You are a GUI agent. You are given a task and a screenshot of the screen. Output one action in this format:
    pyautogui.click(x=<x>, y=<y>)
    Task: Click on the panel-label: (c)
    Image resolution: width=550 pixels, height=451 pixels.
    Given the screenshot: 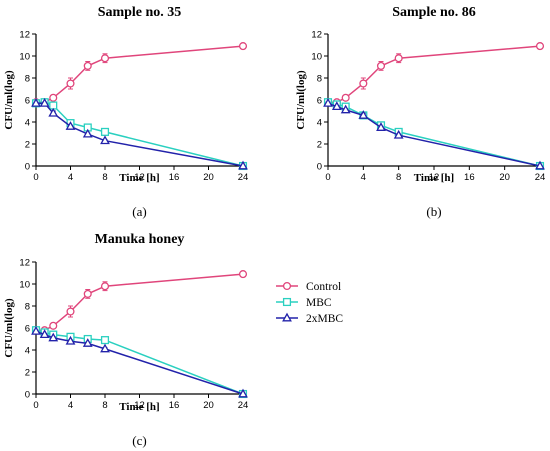 What is the action you would take?
    pyautogui.click(x=139, y=440)
    